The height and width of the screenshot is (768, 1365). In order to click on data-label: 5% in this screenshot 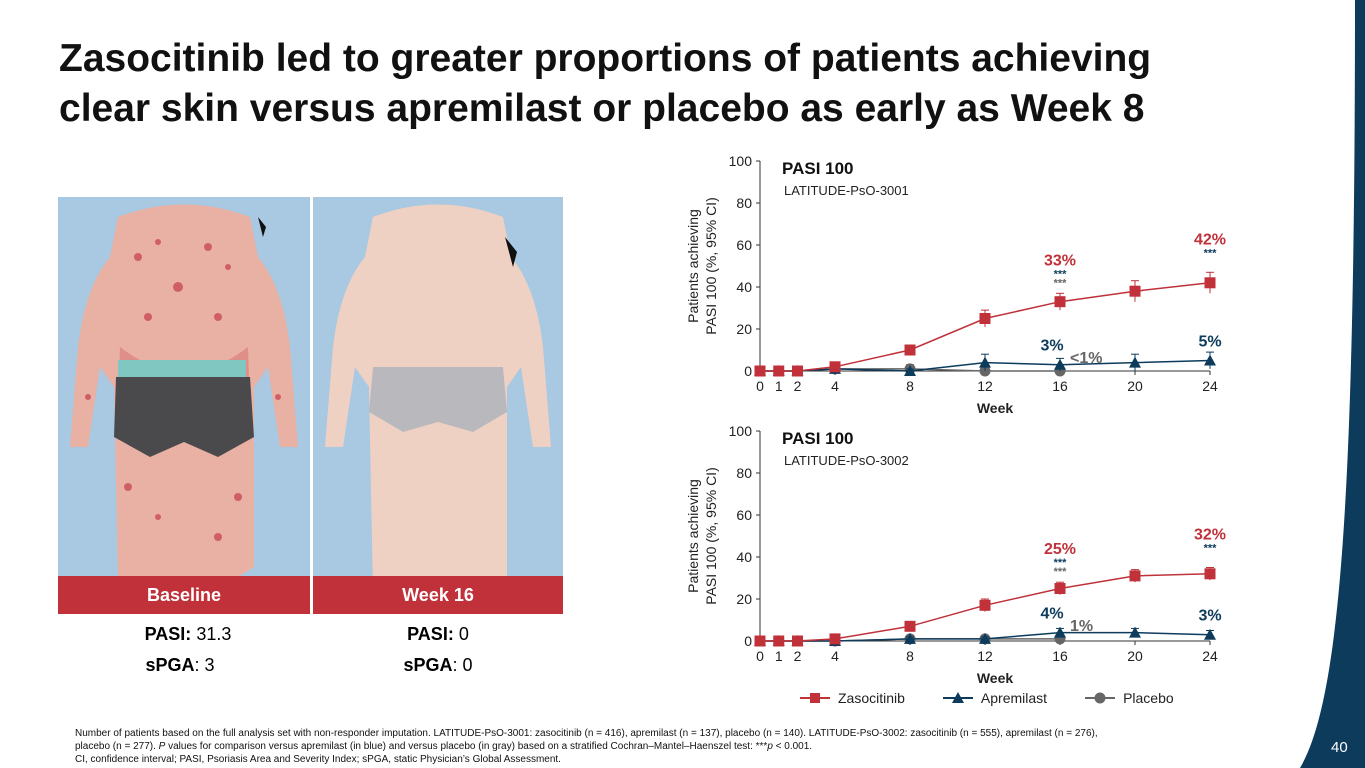, I will do `click(1209, 342)`.